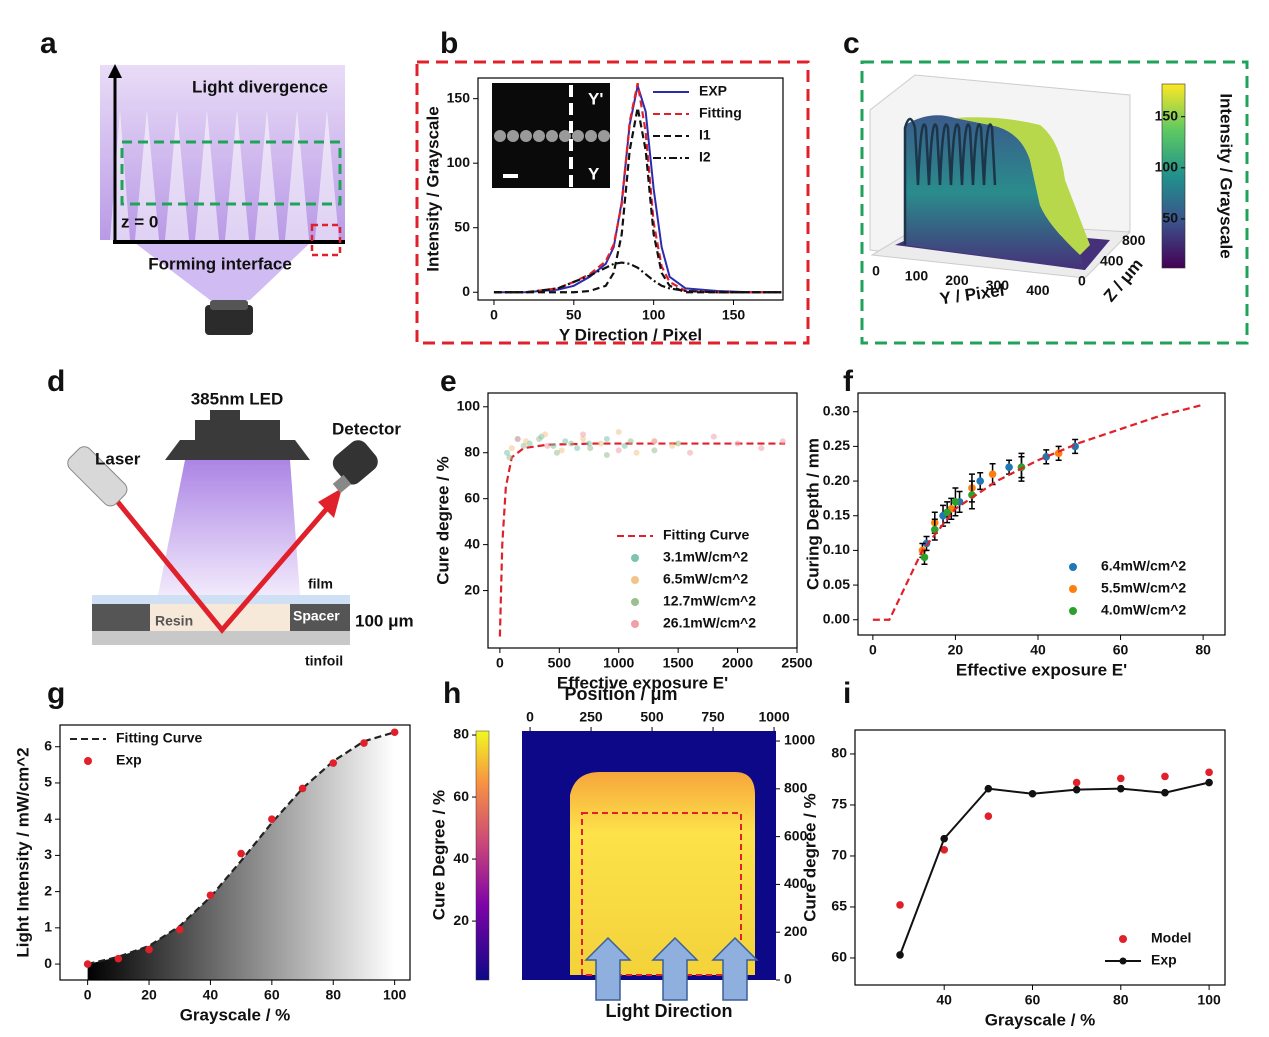 The image size is (1269, 1037). Describe the element at coordinates (222, 271) in the screenshot. I see `light-cone` at that location.